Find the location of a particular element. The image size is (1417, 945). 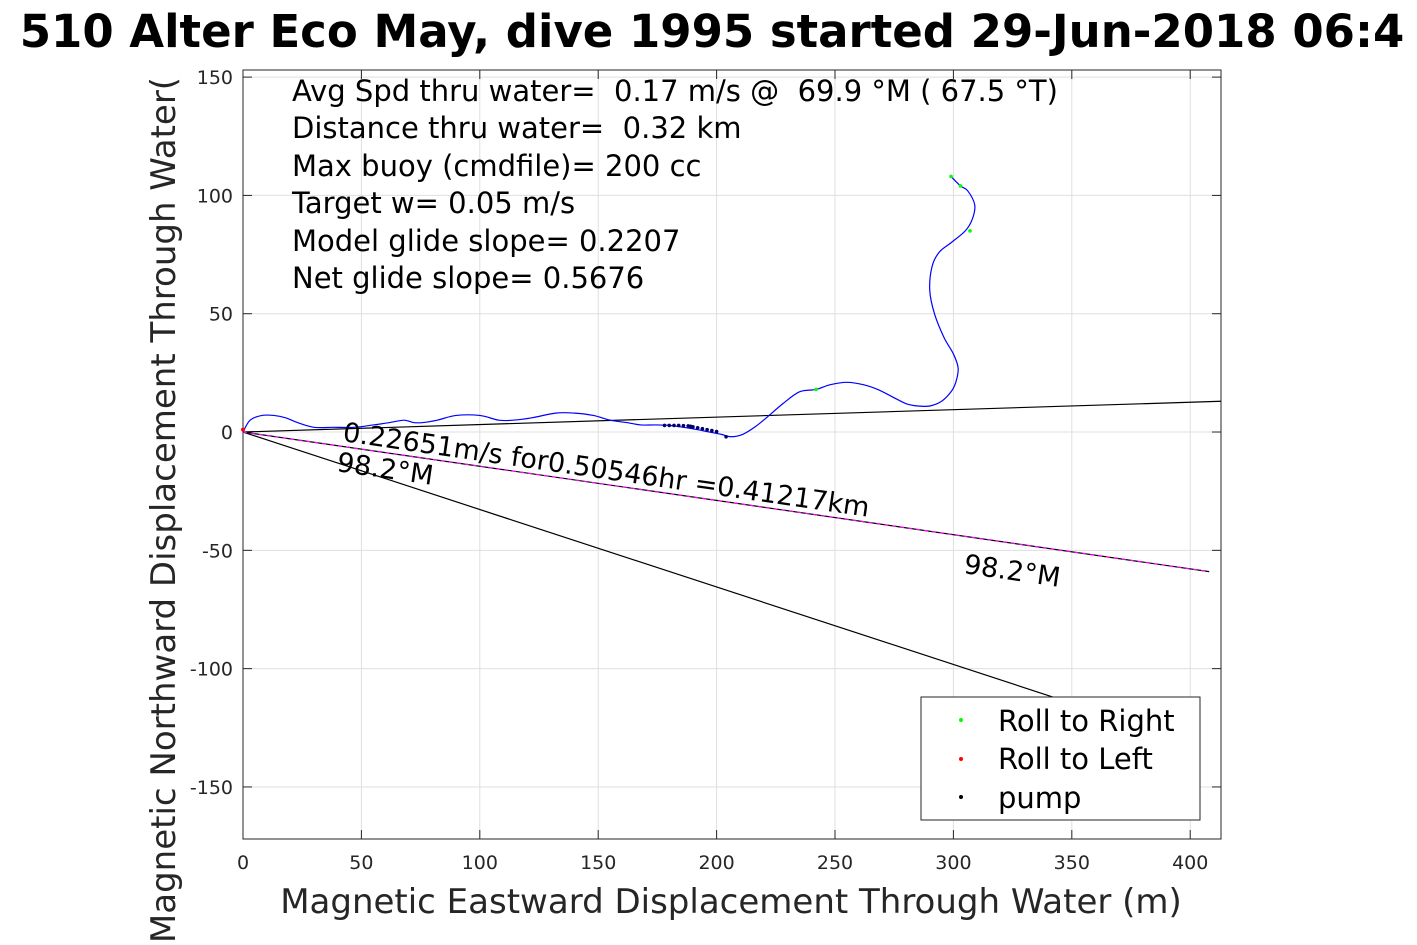

legend-marker-pump is located at coordinates (961, 797).